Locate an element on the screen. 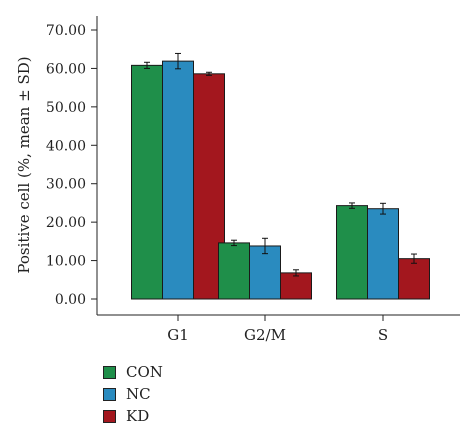  bar-con-g1 is located at coordinates (147, 182).